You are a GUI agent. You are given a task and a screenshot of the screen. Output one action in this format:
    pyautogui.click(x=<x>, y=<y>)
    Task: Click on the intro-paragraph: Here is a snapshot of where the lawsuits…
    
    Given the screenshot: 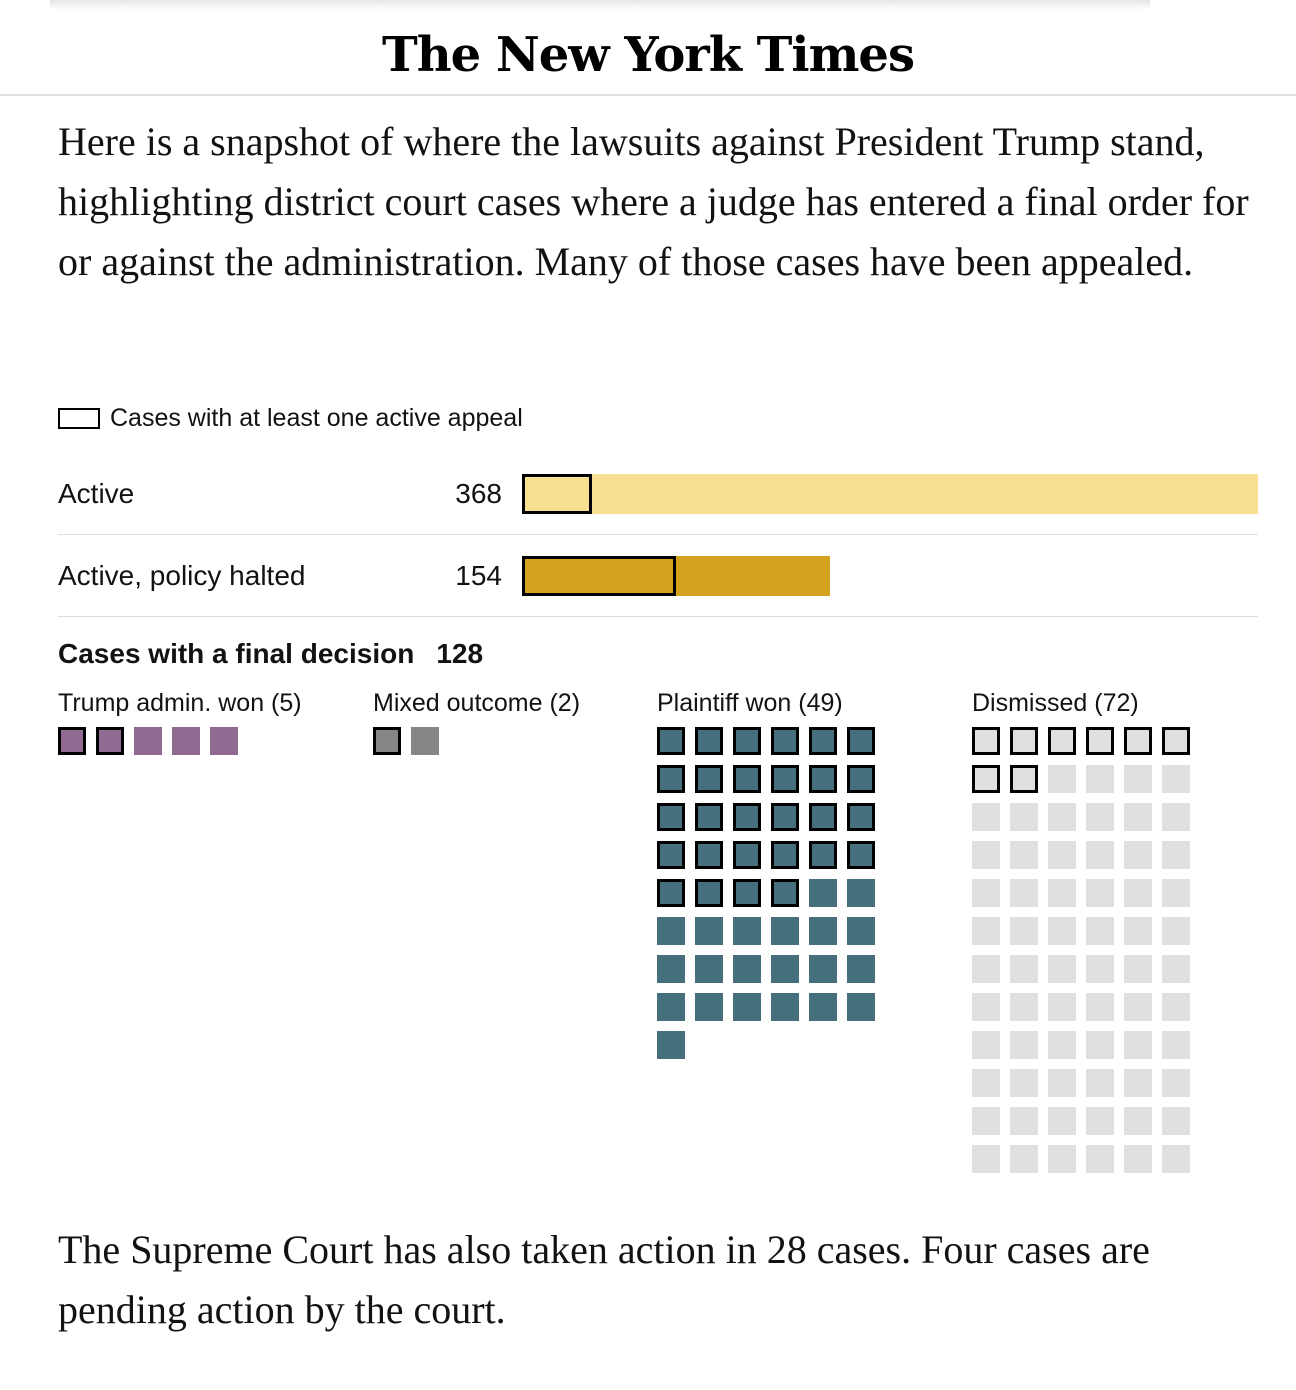 What is the action you would take?
    pyautogui.click(x=653, y=201)
    